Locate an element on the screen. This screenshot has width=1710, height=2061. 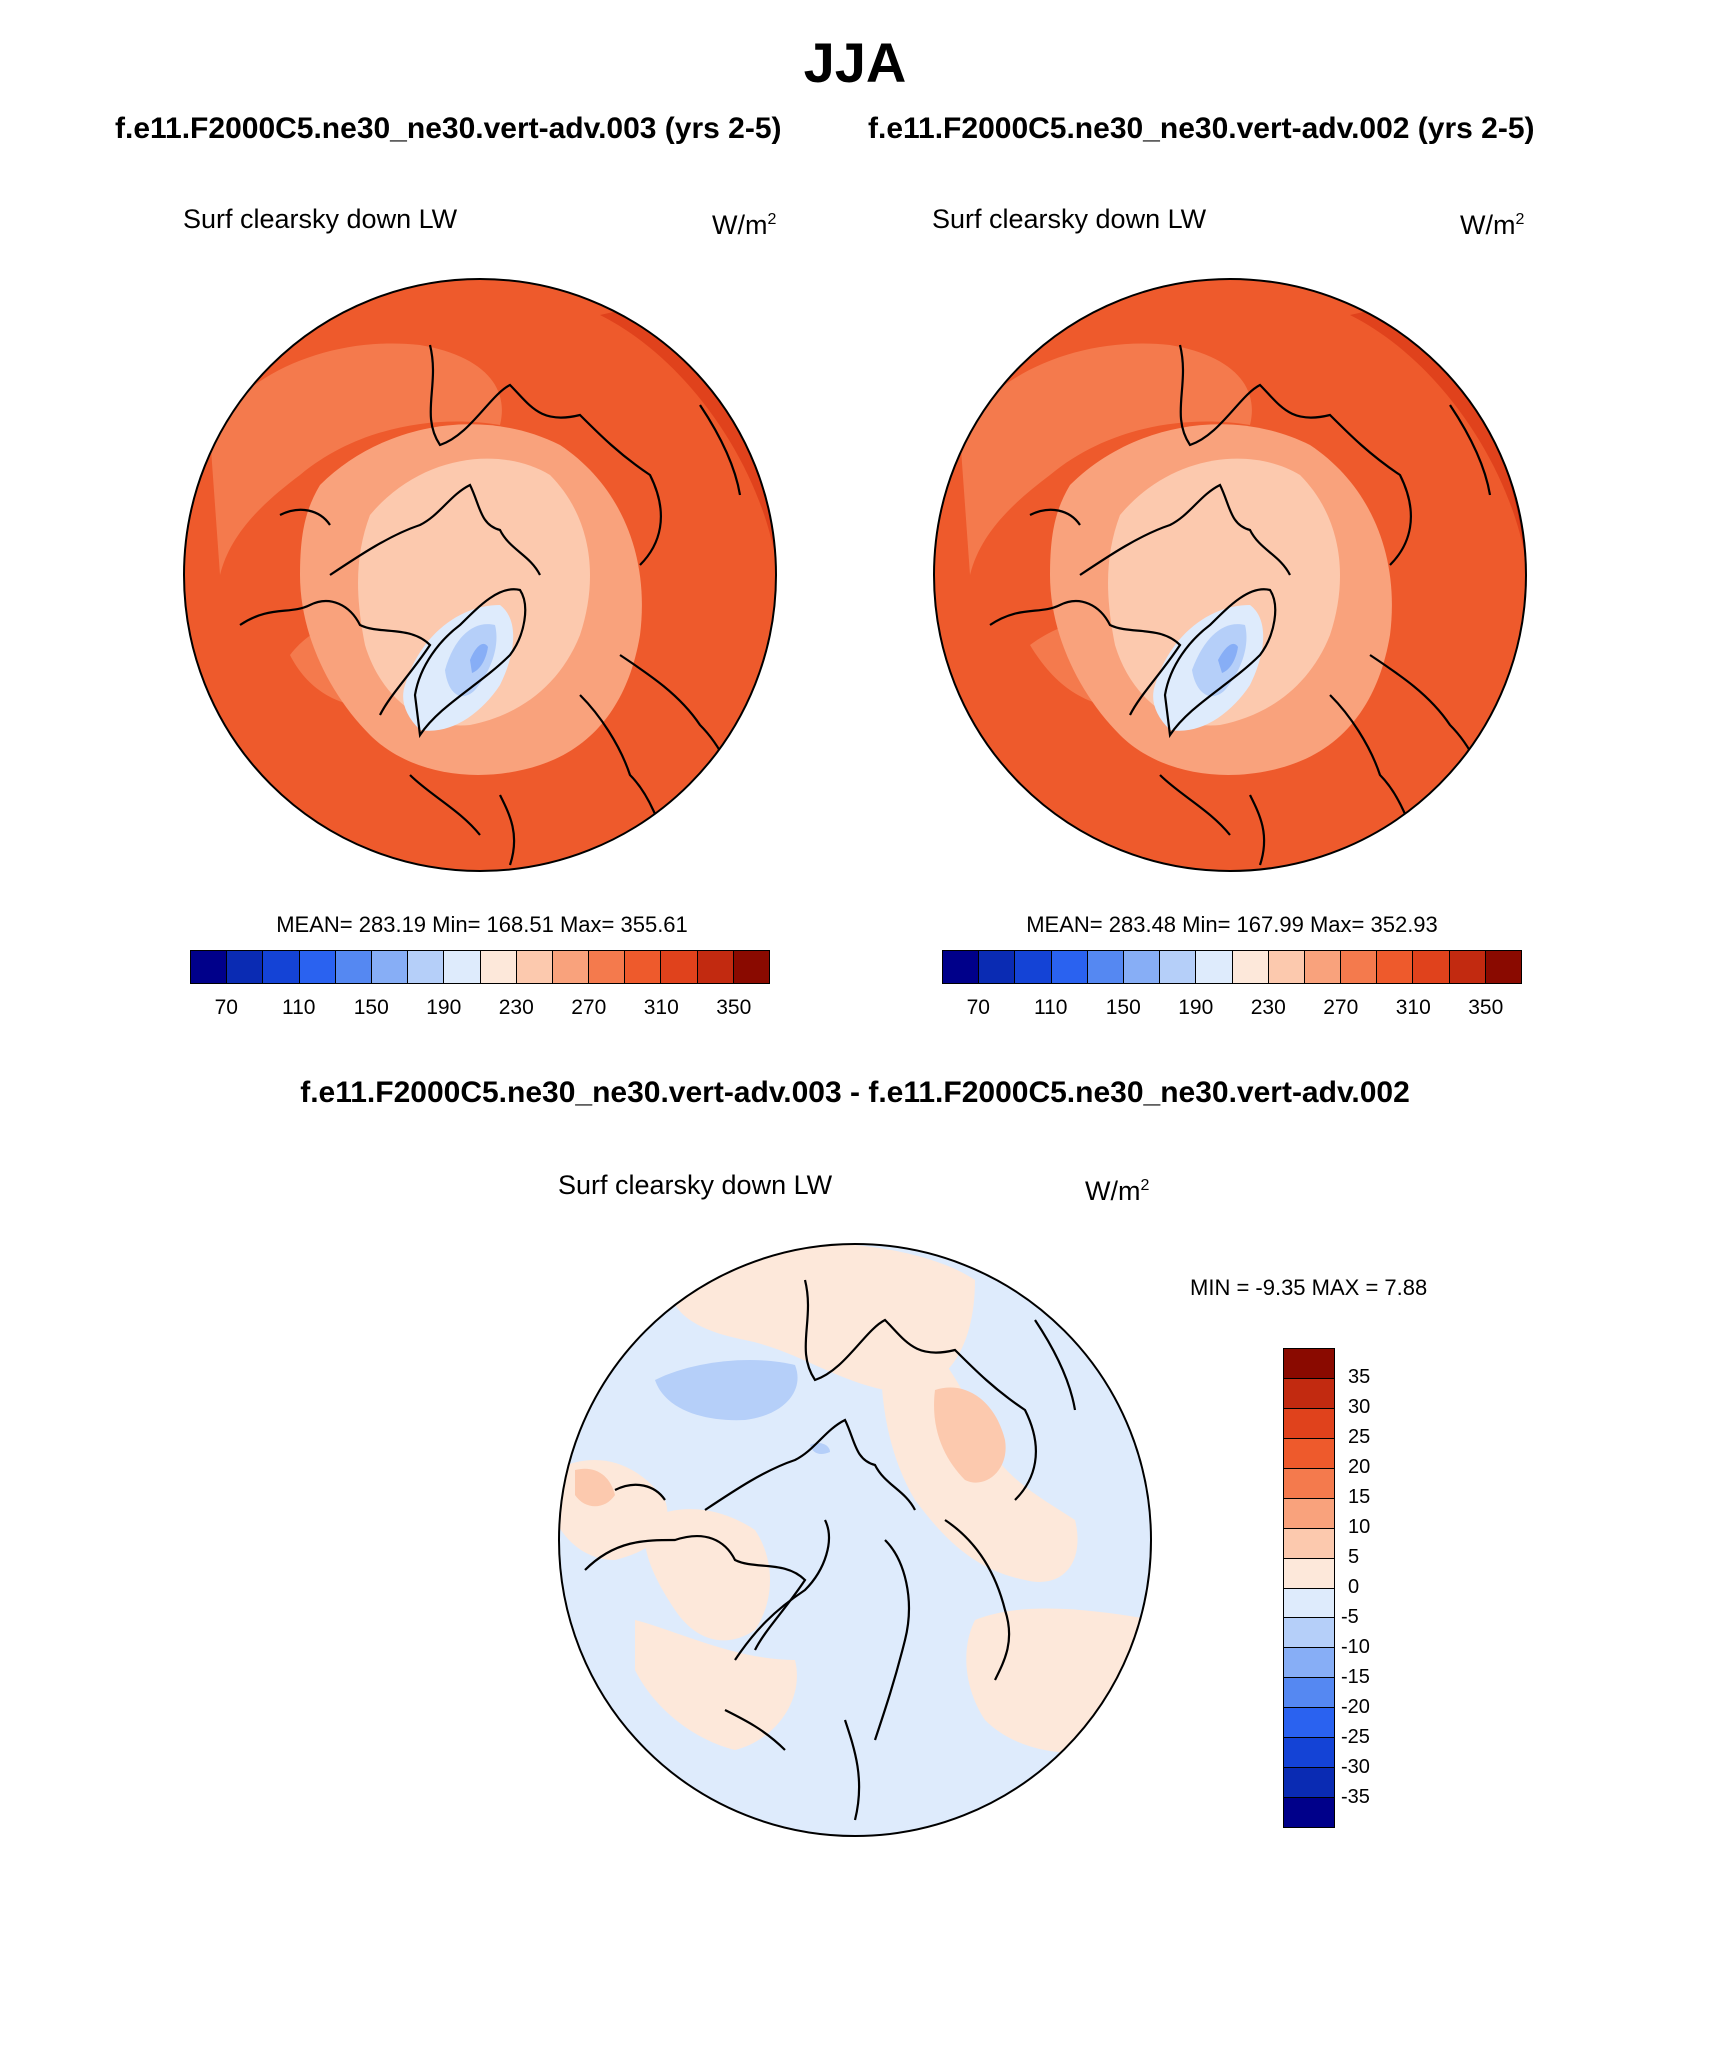
panel-b-colorbar is located at coordinates (1232, 967).